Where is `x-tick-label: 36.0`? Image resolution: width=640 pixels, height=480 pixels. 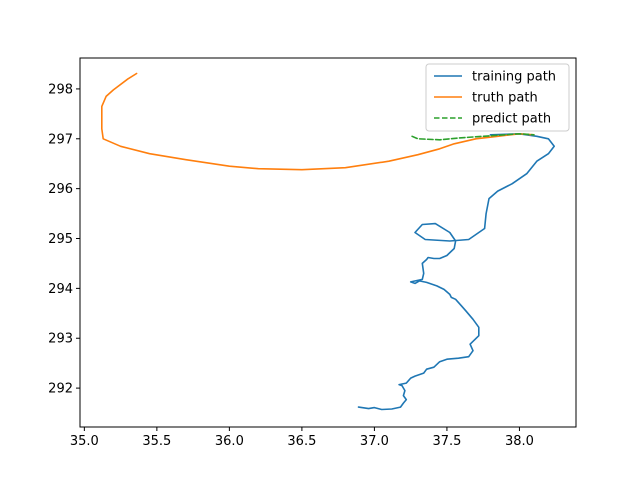
x-tick-label: 36.0 is located at coordinates (229, 441).